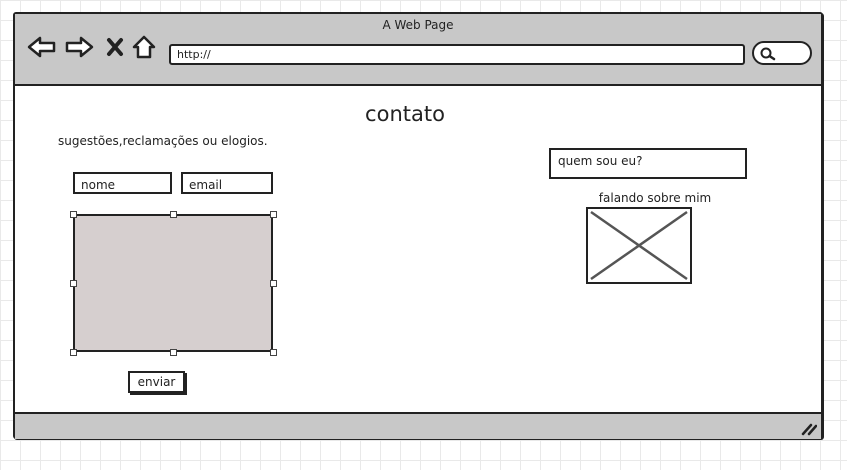 This screenshot has width=847, height=470. I want to click on about-heading-box: quem sou eu?, so click(648, 163).